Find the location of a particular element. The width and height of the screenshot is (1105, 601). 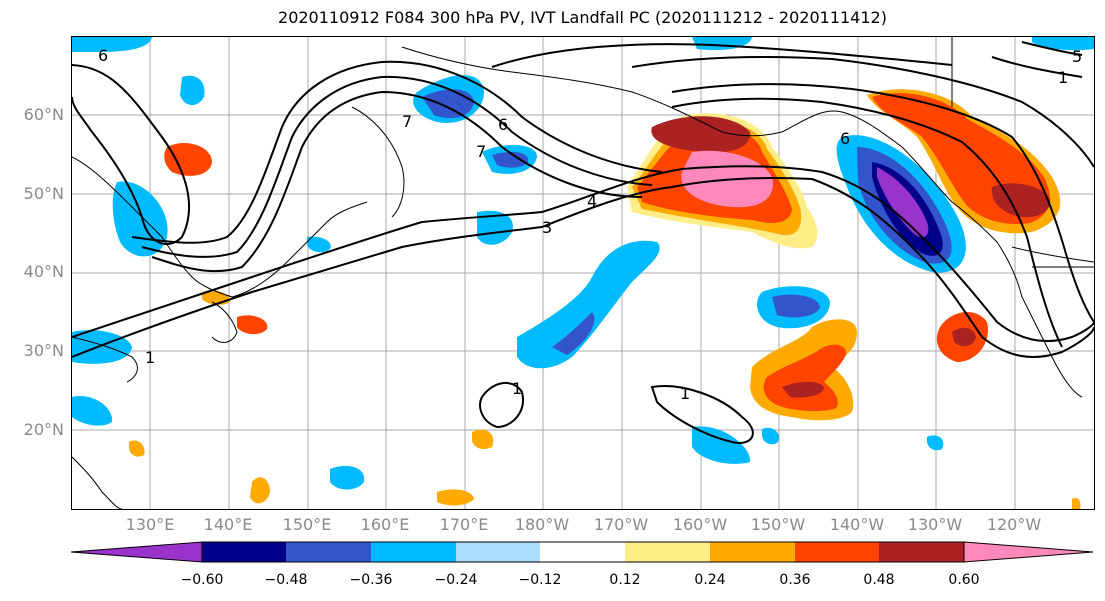

colorbar-tick-label: −0.36 is located at coordinates (371, 580).